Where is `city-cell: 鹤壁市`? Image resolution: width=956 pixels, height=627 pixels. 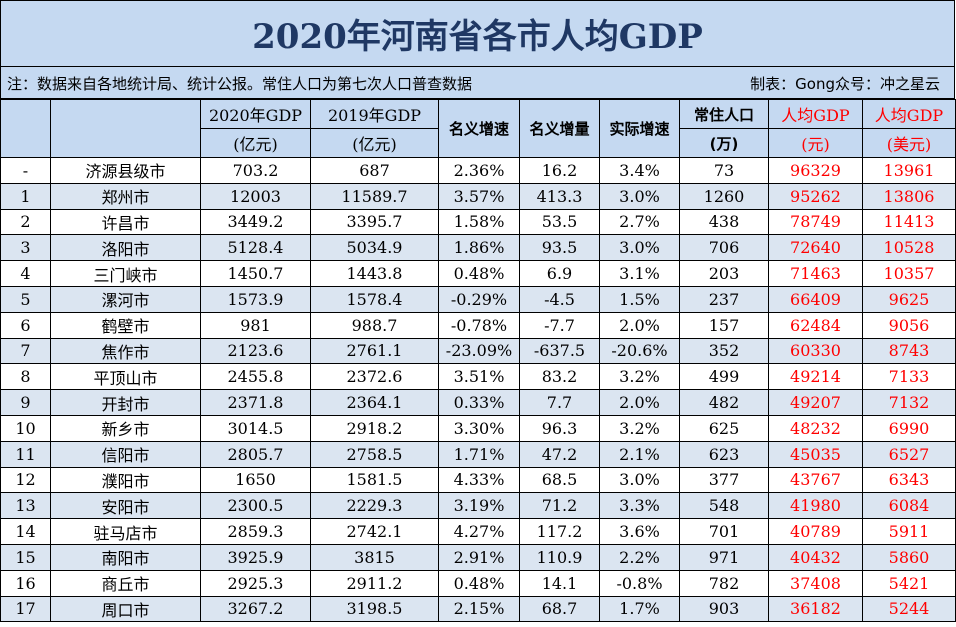
city-cell: 鹤壁市 is located at coordinates (125, 325).